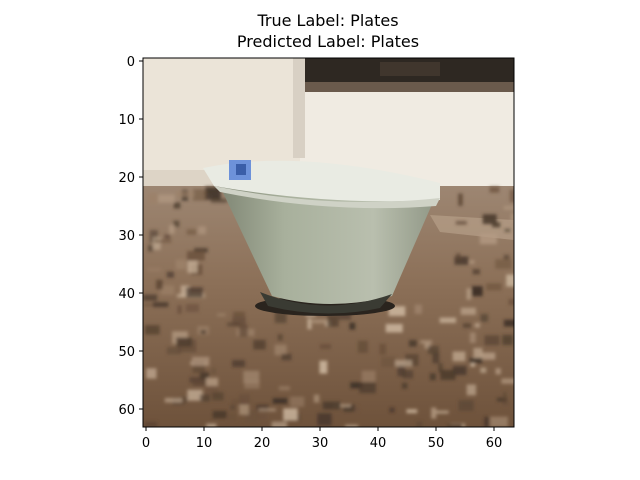 This screenshot has width=640, height=480. I want to click on x-tick-label: 0, so click(146, 443).